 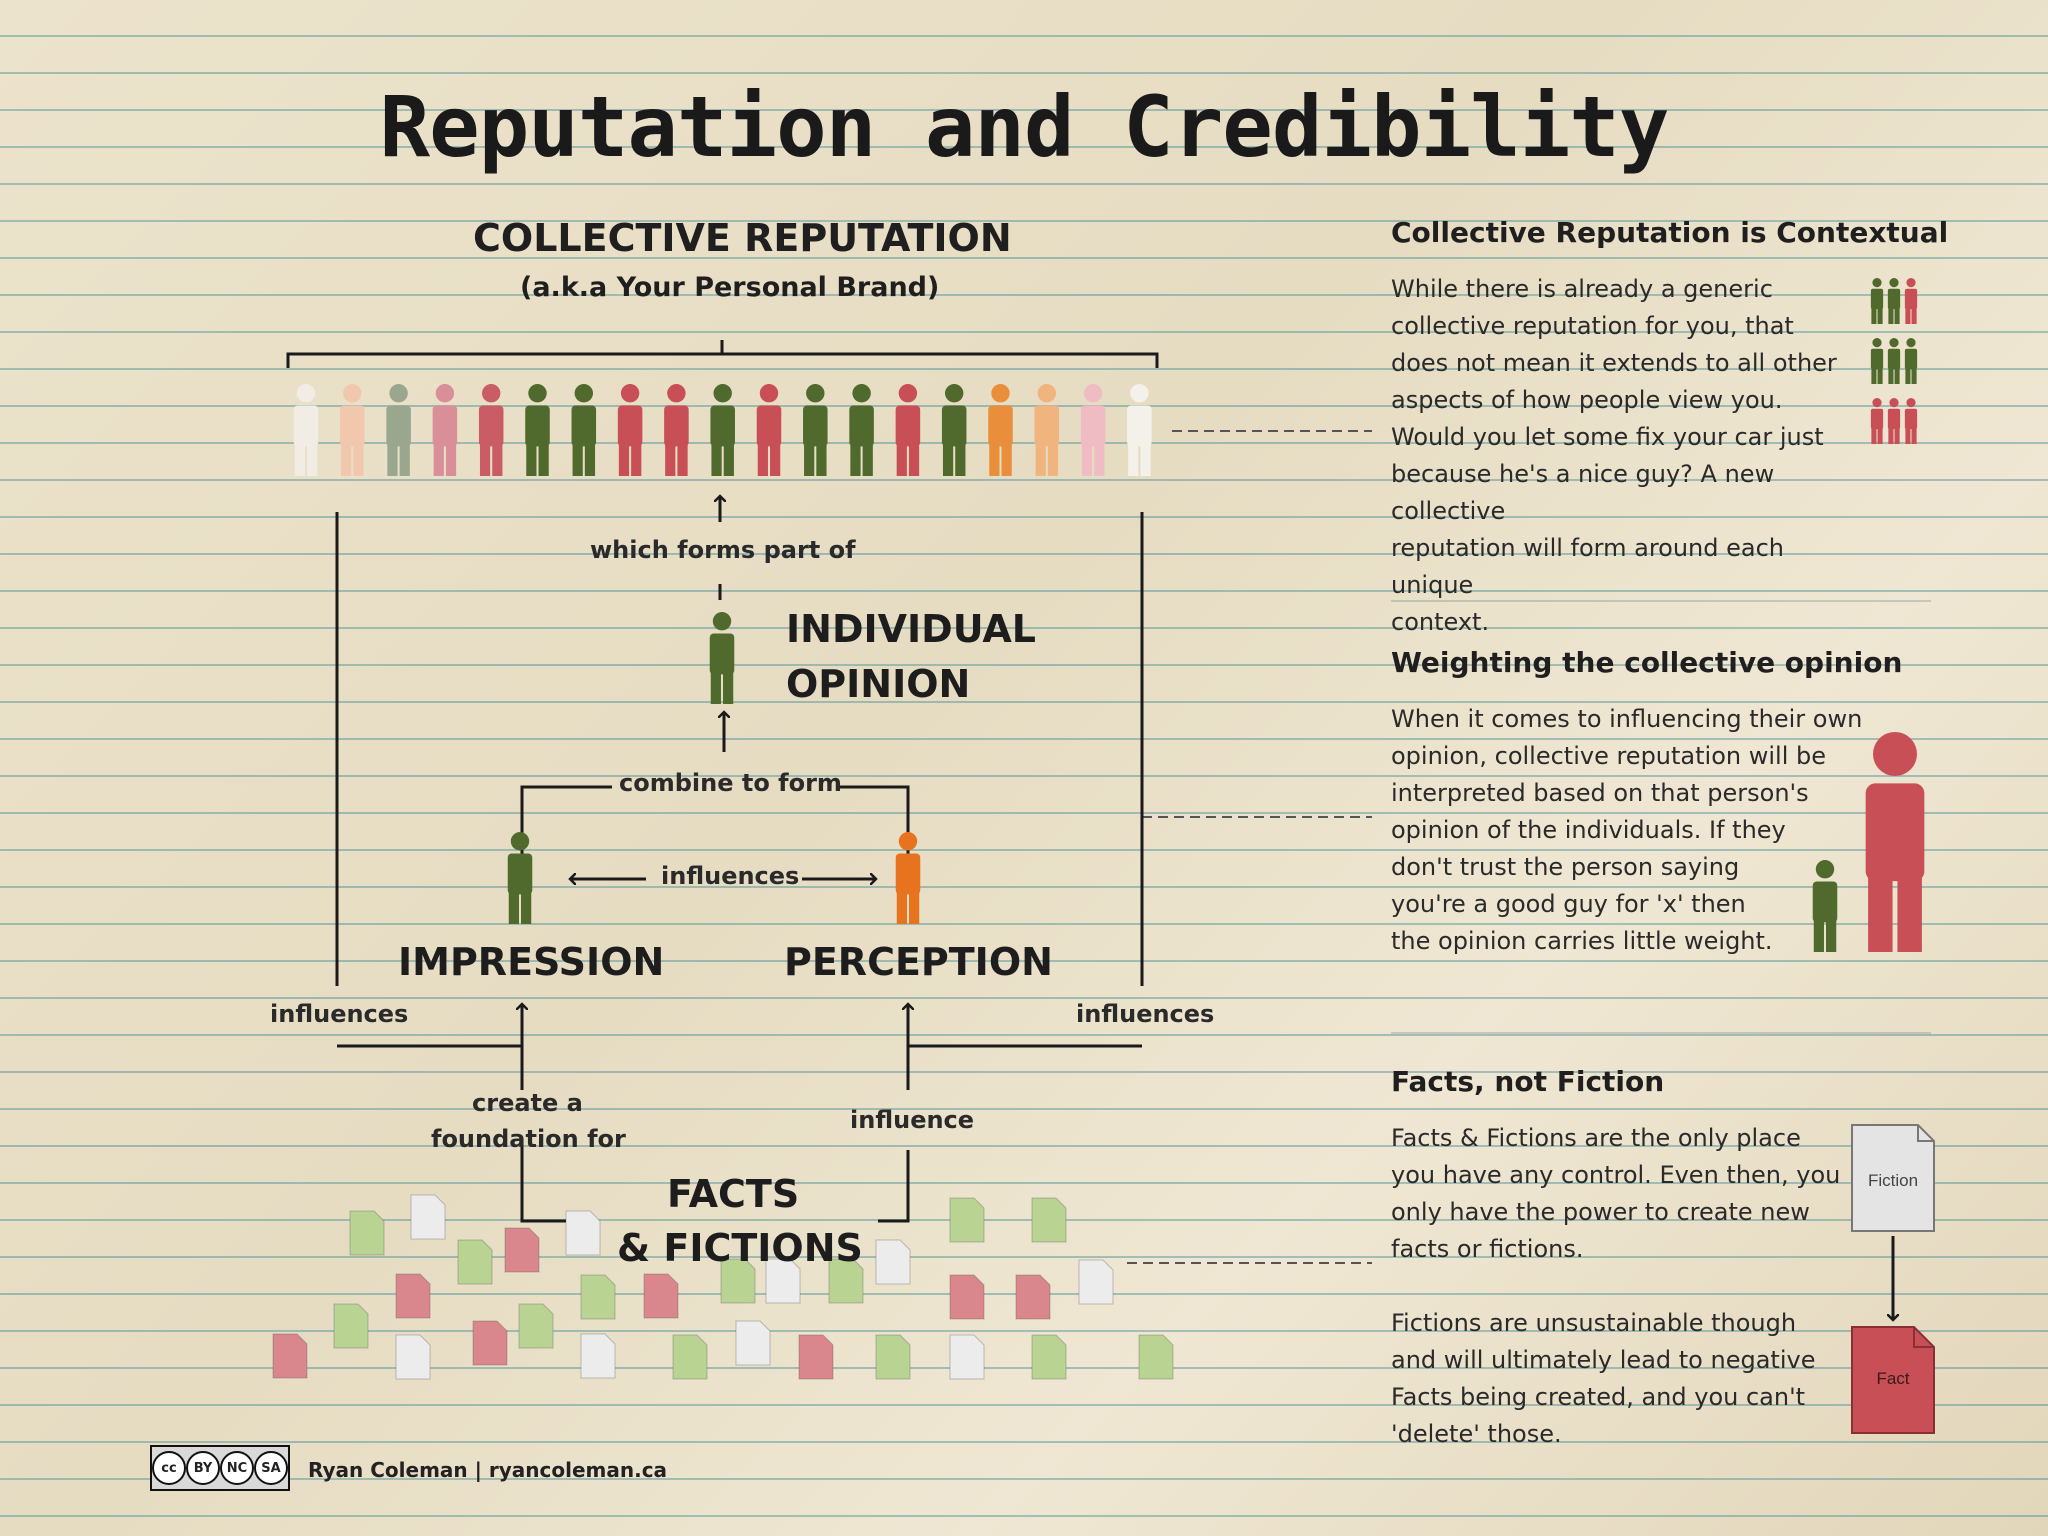 I want to click on facts-line: only have the power to create new, so click(x=1600, y=1212).